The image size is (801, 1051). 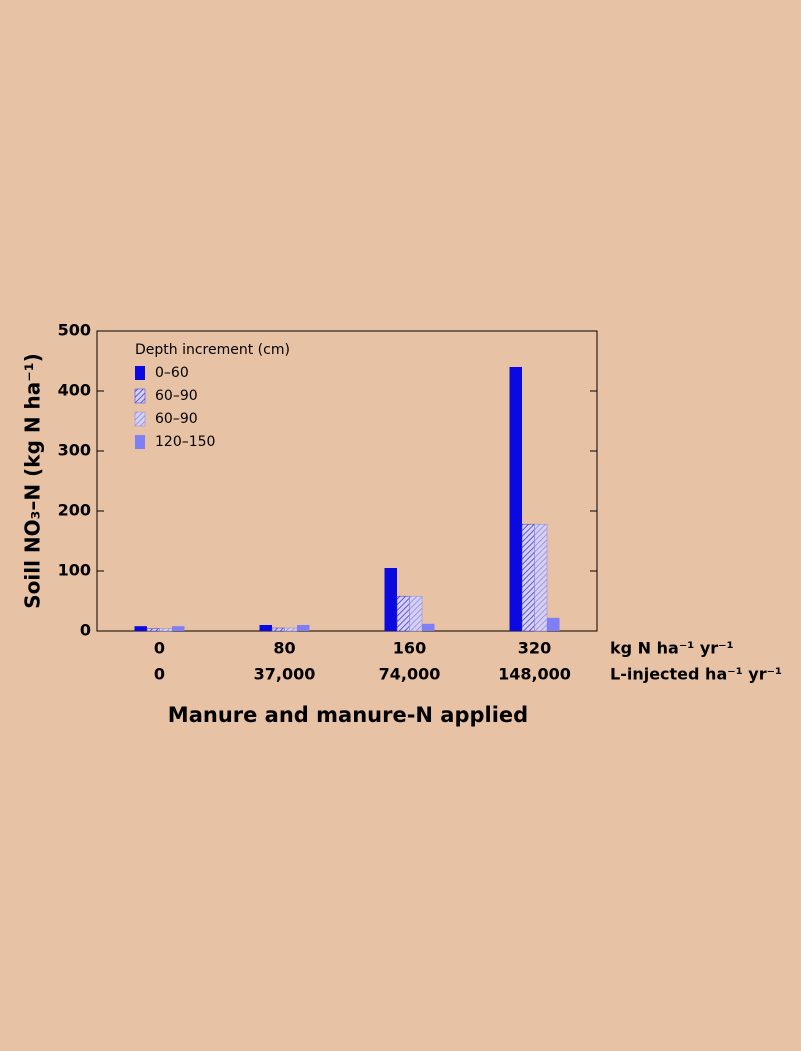 What do you see at coordinates (74, 570) in the screenshot?
I see `y-tick-label: 100` at bounding box center [74, 570].